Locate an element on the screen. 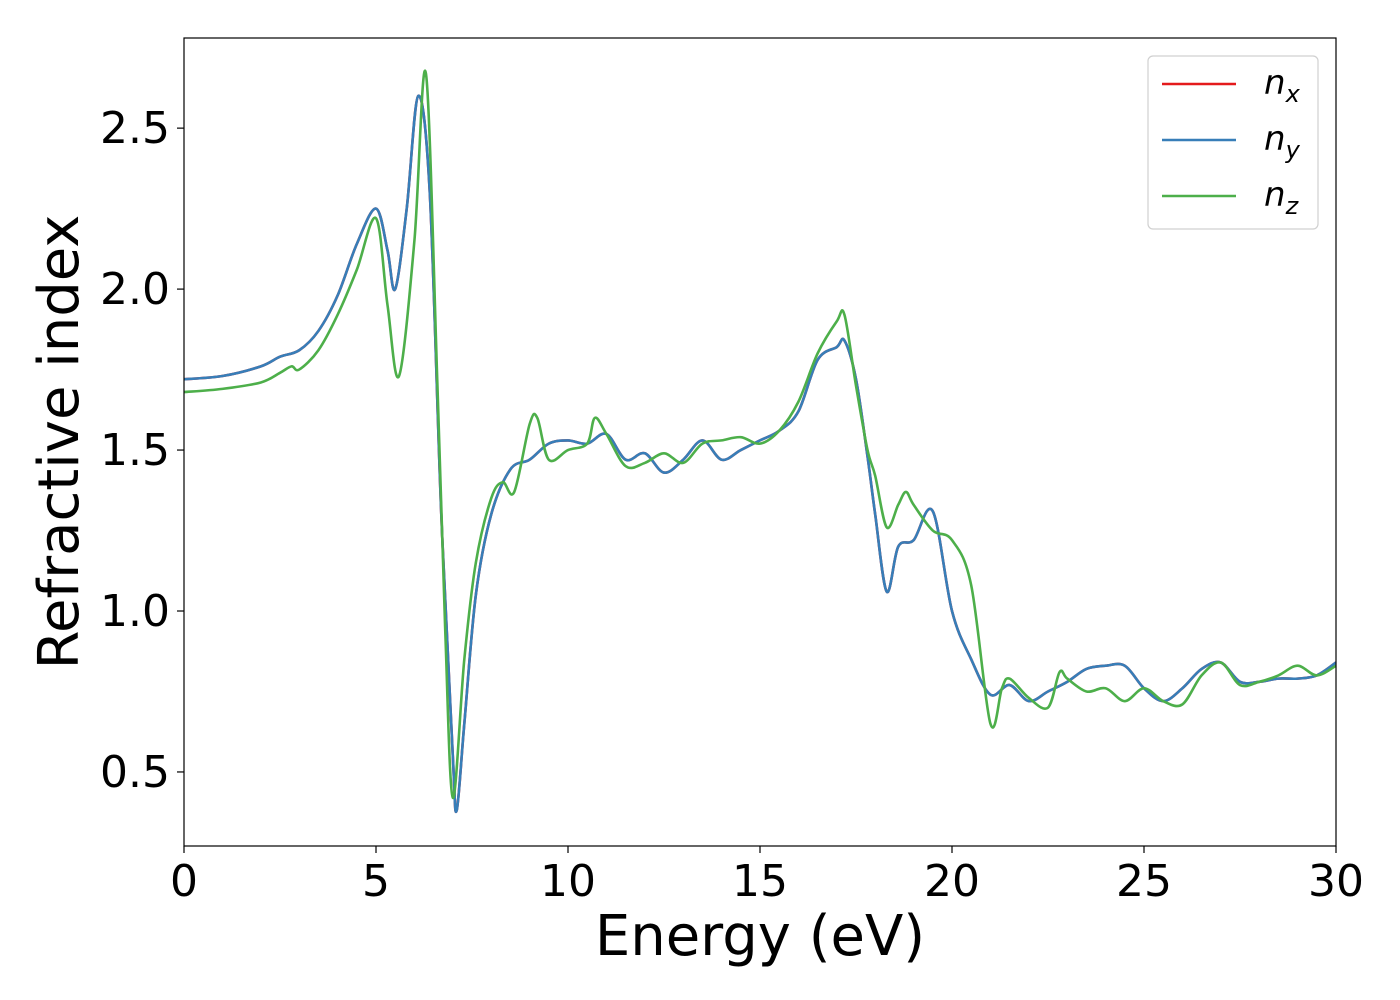 The height and width of the screenshot is (1000, 1400). legend-label-z: nz is located at coordinates (1282, 197).